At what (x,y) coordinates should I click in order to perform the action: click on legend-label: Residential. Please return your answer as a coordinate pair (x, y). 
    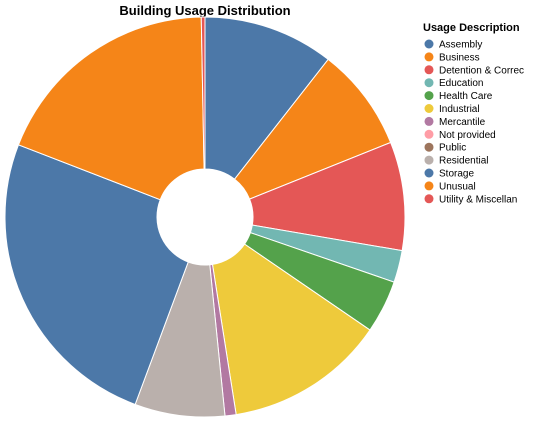
    Looking at the image, I should click on (463, 161).